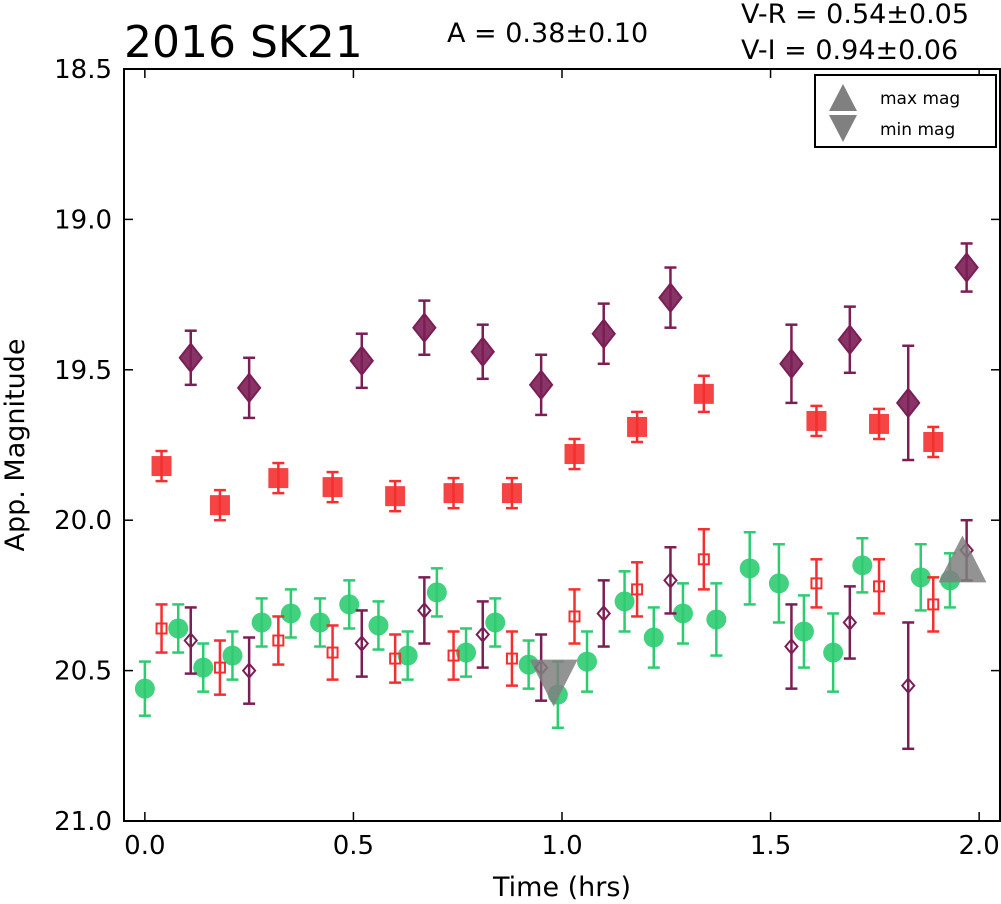 The width and height of the screenshot is (1001, 904). Describe the element at coordinates (83, 822) in the screenshot. I see `y-tick-label: 21.0` at that location.